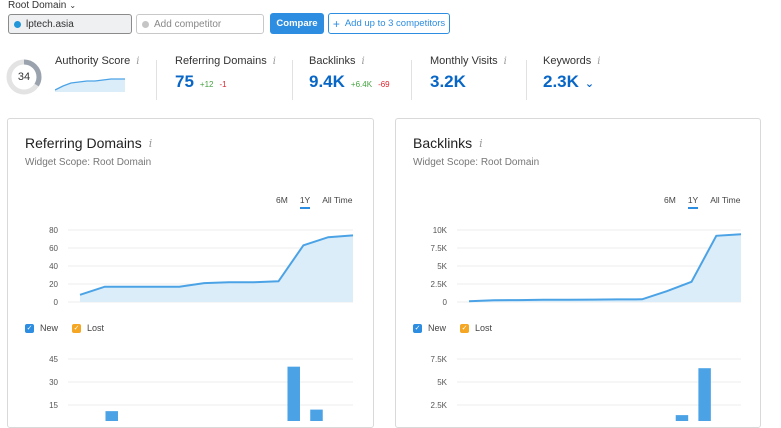 This screenshot has height=428, width=781. What do you see at coordinates (448, 82) in the screenshot?
I see `monthly-visits-value: 3.2K` at bounding box center [448, 82].